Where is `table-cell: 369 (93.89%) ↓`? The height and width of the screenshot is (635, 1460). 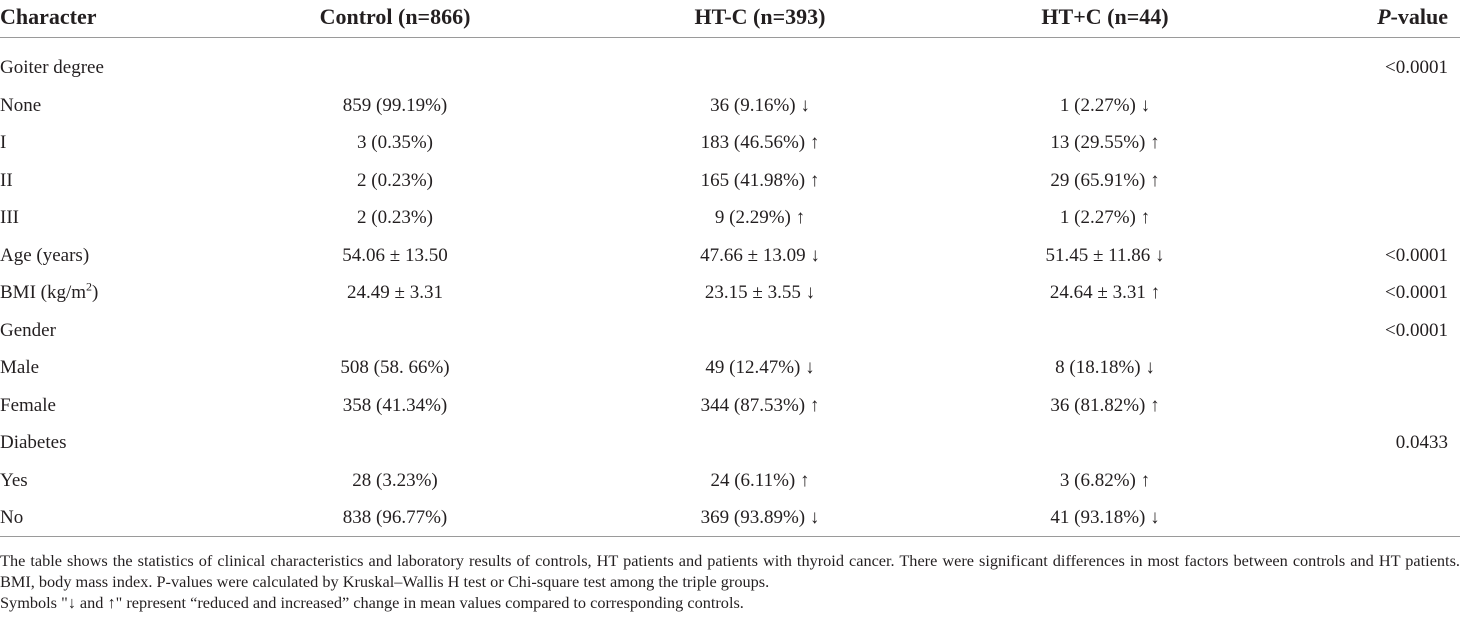
table-cell: 369 (93.89%) ↓ is located at coordinates (760, 517).